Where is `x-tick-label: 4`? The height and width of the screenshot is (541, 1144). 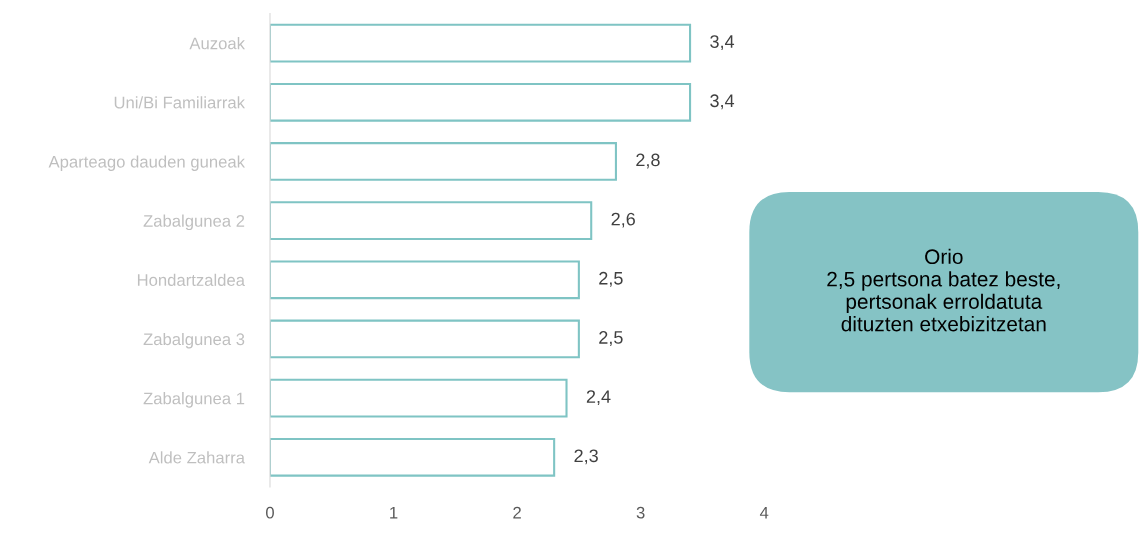 x-tick-label: 4 is located at coordinates (764, 512).